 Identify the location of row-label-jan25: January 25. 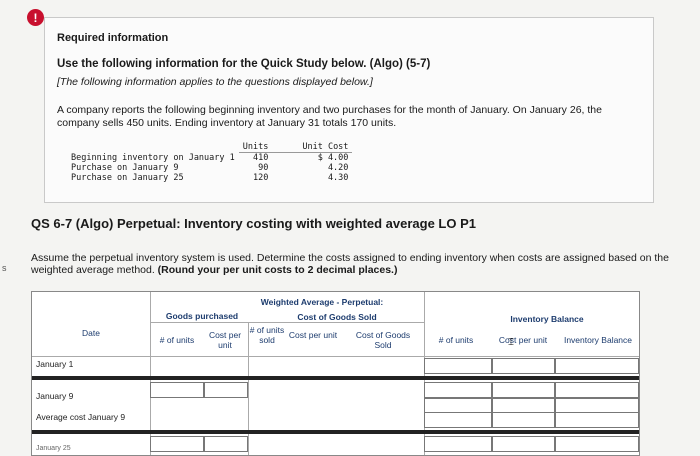
(53, 448).